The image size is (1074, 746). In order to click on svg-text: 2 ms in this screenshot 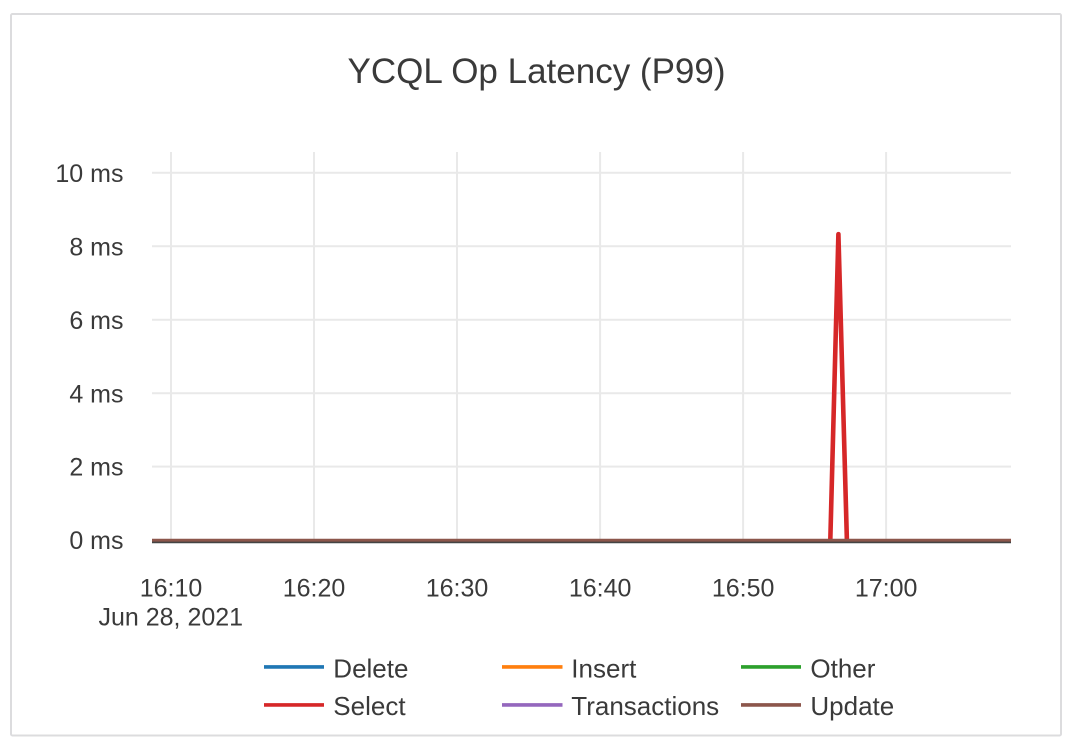, I will do `click(96, 468)`.